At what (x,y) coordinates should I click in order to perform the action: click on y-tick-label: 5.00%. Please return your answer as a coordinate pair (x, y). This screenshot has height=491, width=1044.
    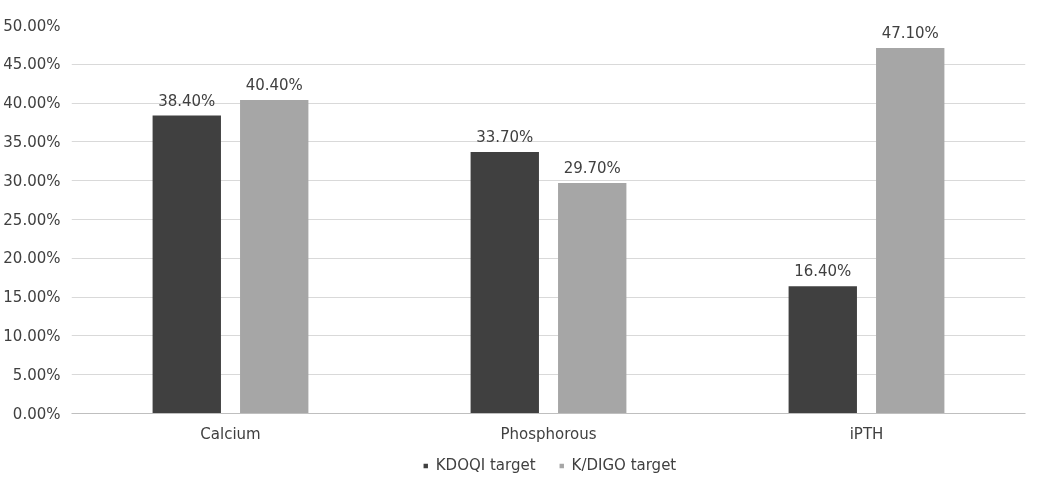
    Looking at the image, I should click on (36, 374).